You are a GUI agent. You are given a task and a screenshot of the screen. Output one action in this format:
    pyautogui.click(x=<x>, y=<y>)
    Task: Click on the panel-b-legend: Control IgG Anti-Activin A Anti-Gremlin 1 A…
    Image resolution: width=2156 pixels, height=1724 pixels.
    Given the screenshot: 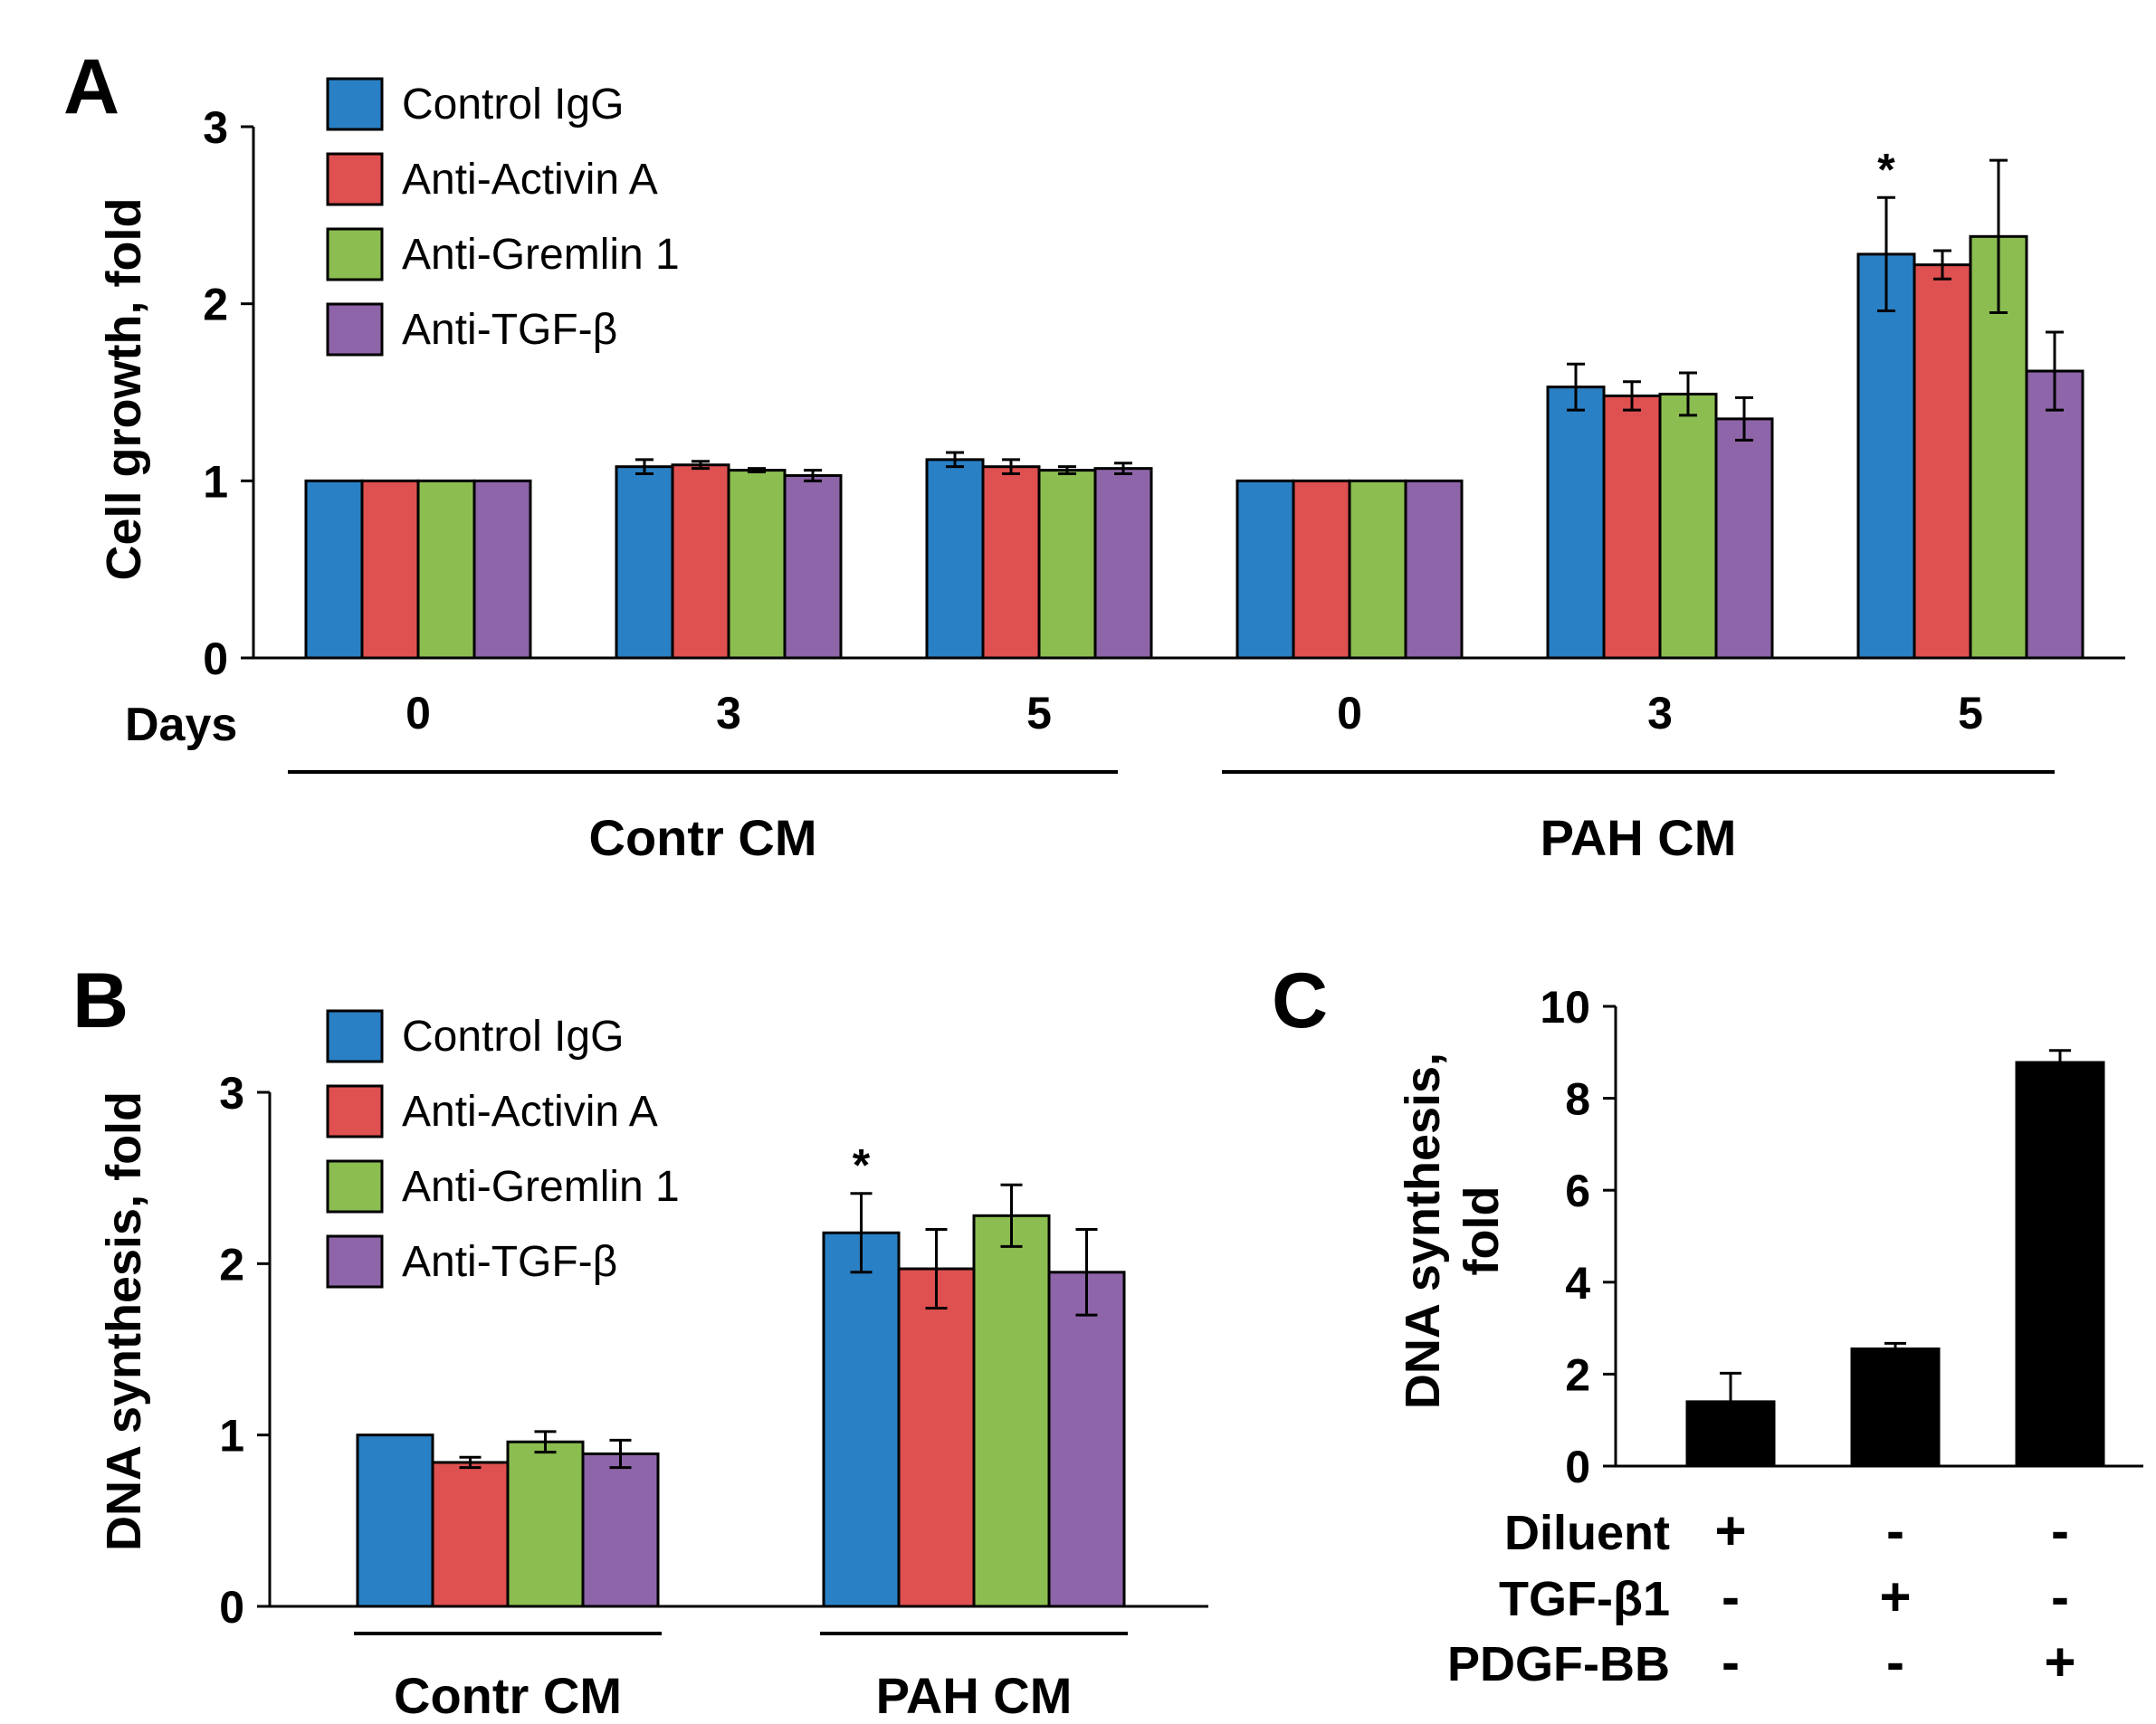 What is the action you would take?
    pyautogui.click(x=503, y=1149)
    